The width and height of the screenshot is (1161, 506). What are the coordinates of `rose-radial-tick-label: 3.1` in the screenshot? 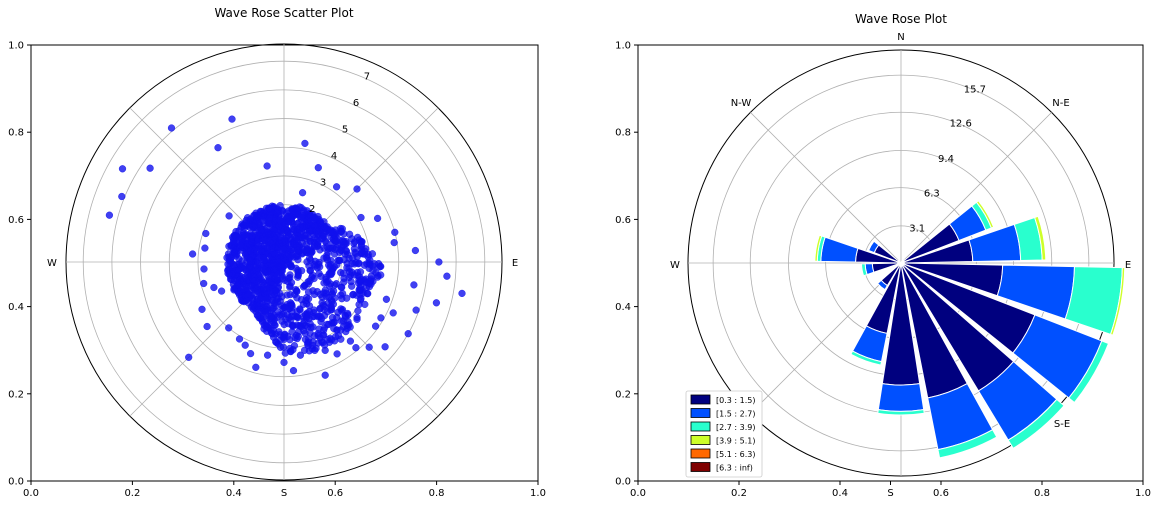 It's located at (917, 229).